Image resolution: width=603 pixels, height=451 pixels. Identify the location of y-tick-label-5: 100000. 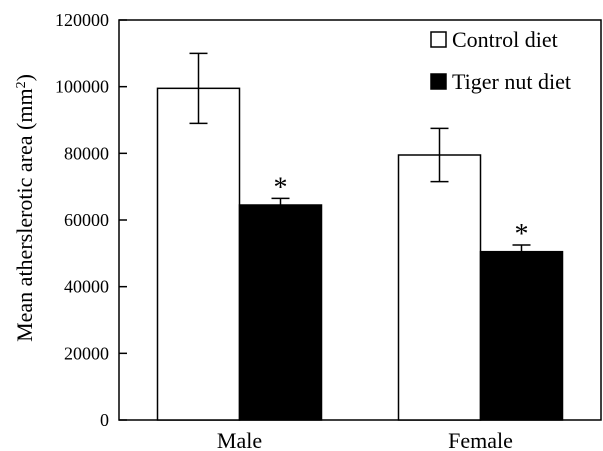
(82, 87).